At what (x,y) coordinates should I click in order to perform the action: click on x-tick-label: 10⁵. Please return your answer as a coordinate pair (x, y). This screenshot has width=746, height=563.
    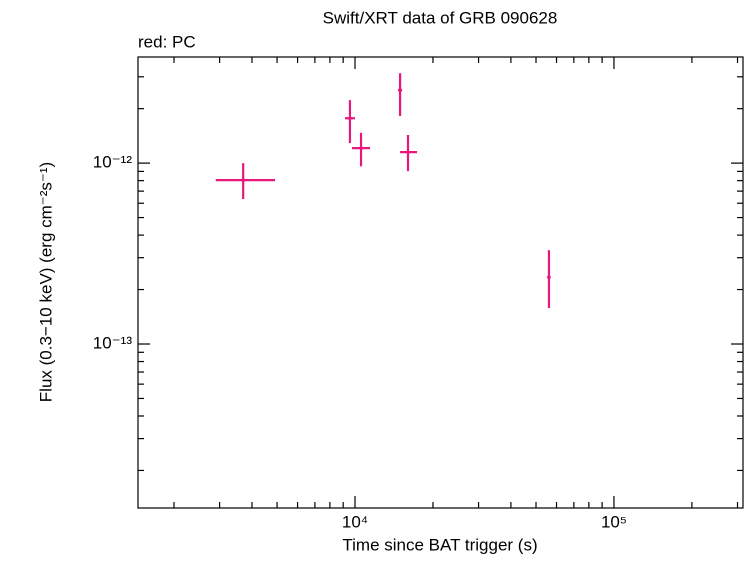
    Looking at the image, I should click on (614, 521).